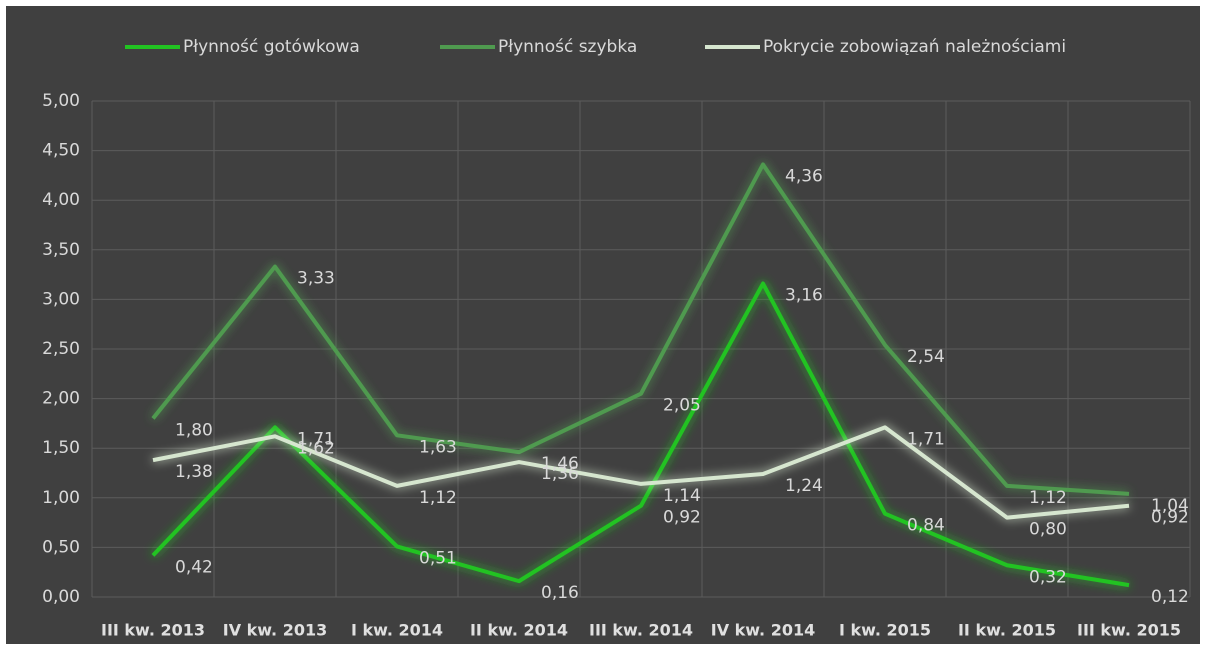 This screenshot has width=1206, height=650. Describe the element at coordinates (61, 200) in the screenshot. I see `y-tick-label: 4,00` at that location.